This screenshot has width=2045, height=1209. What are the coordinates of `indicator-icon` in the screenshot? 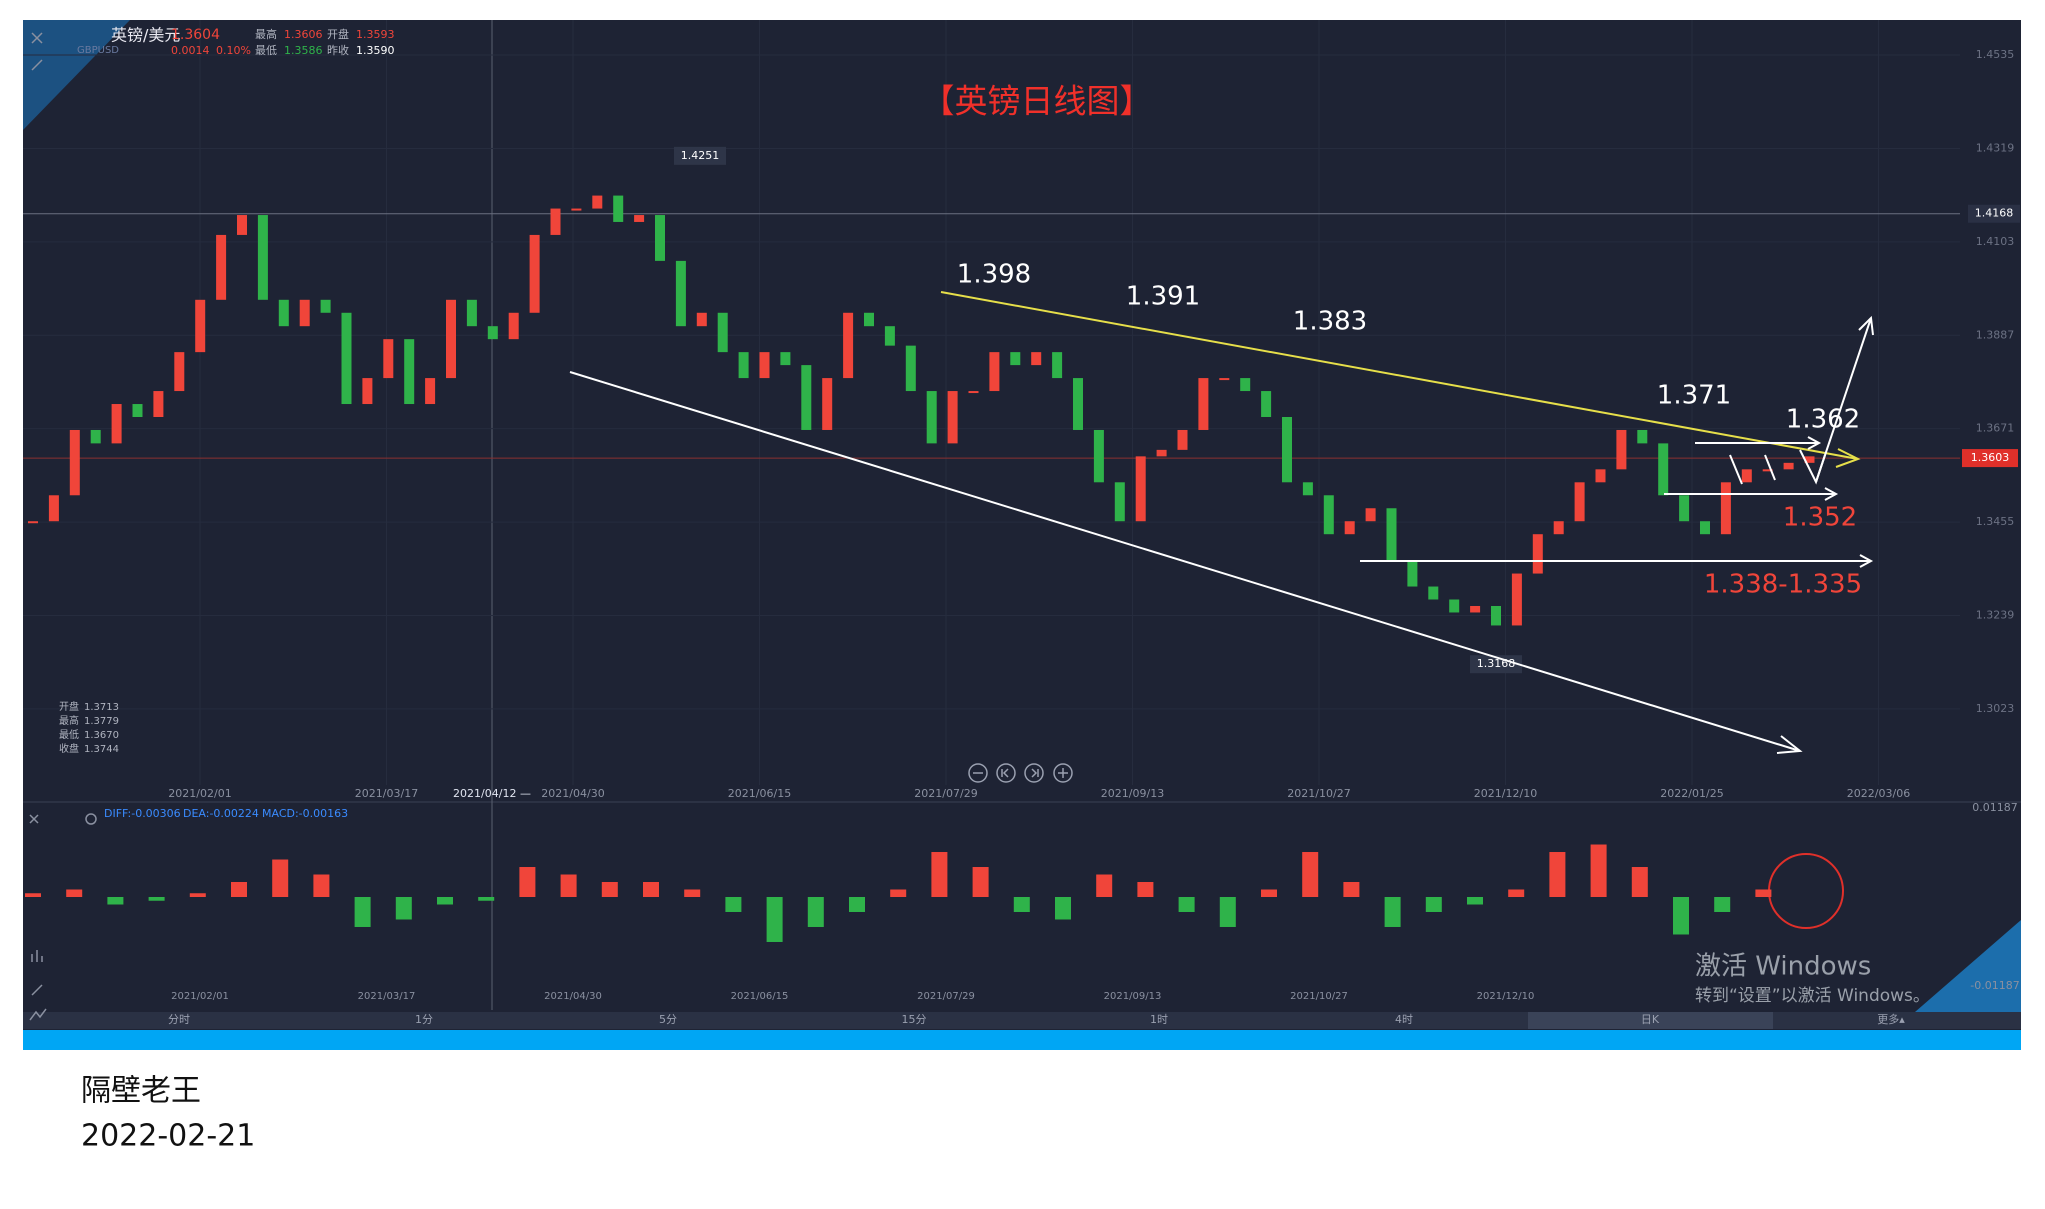 It's located at (37, 956).